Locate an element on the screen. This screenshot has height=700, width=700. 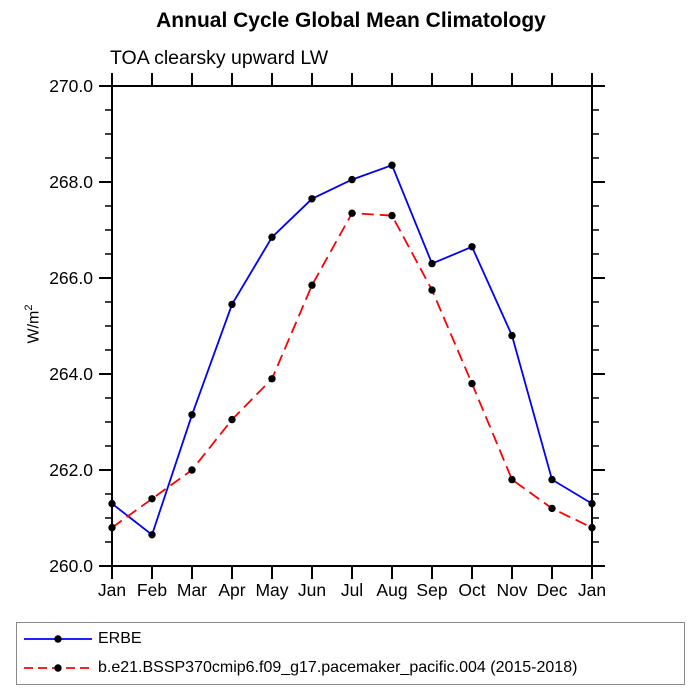
x-tick-label: Mar is located at coordinates (192, 590).